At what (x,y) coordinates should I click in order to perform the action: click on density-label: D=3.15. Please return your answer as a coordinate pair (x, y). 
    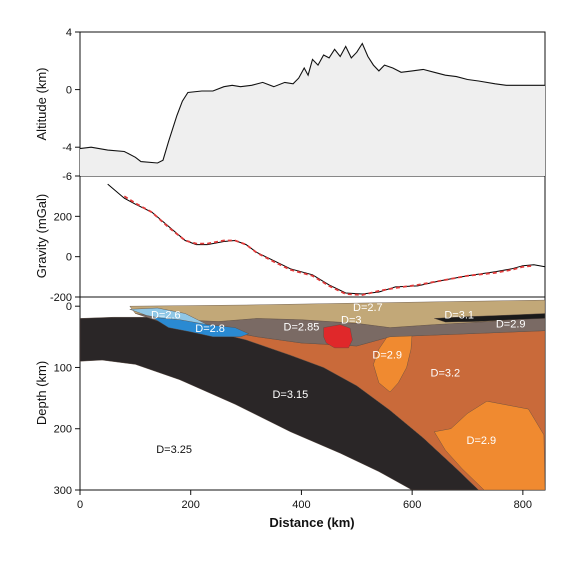
    Looking at the image, I should click on (290, 395).